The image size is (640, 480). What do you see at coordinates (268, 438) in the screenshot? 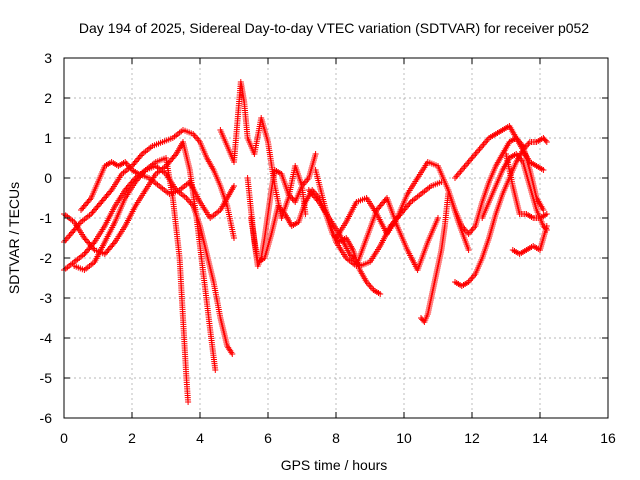
I see `x-tick-label: 6` at bounding box center [268, 438].